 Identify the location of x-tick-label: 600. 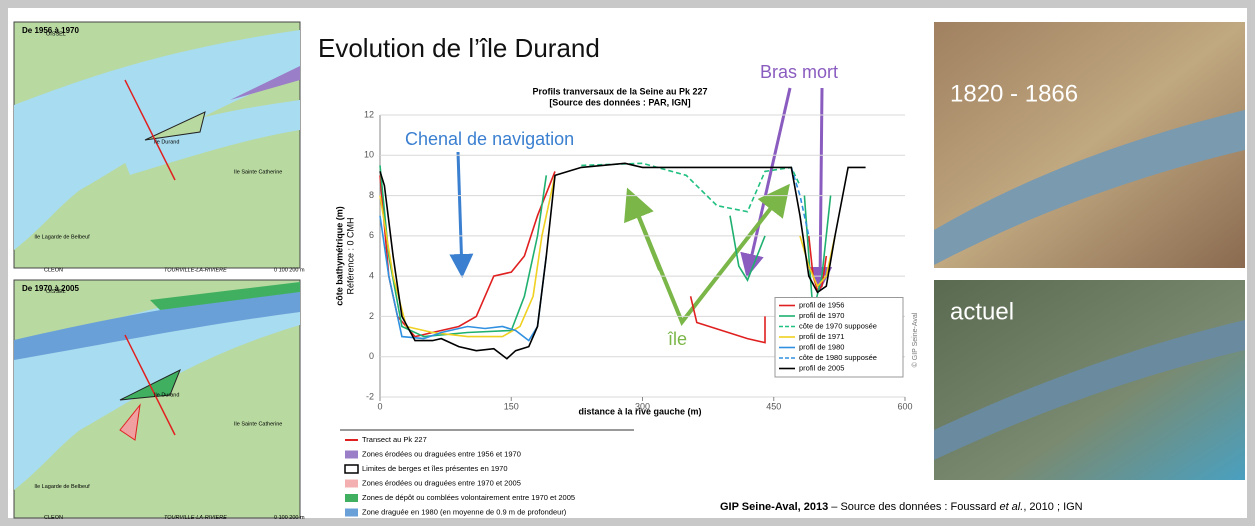
(904, 406).